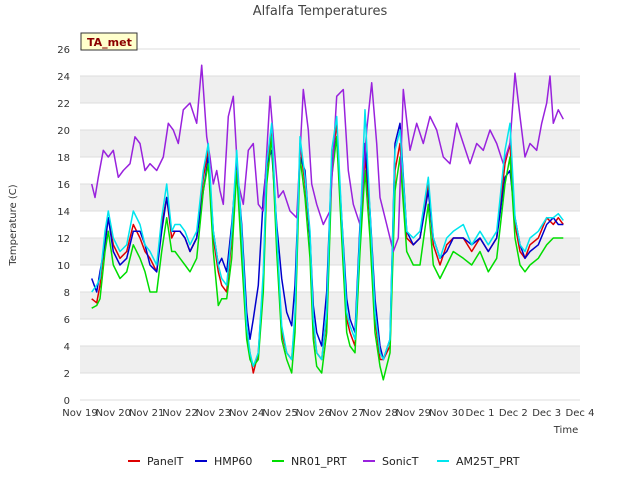 The image size is (640, 480). What do you see at coordinates (320, 11) in the screenshot?
I see `chart-title: Alfalfa Temperatures` at bounding box center [320, 11].